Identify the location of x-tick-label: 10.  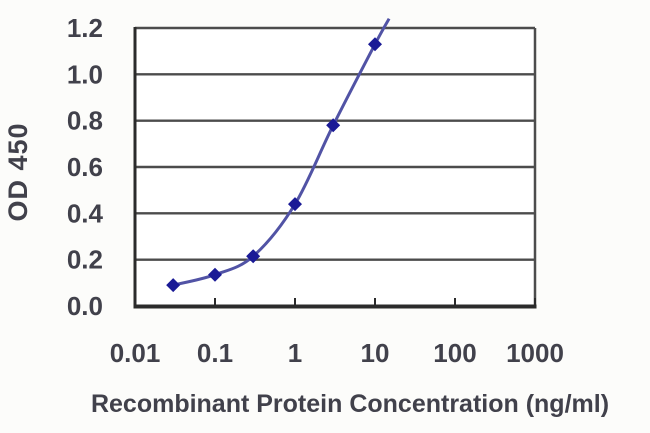
(375, 353).